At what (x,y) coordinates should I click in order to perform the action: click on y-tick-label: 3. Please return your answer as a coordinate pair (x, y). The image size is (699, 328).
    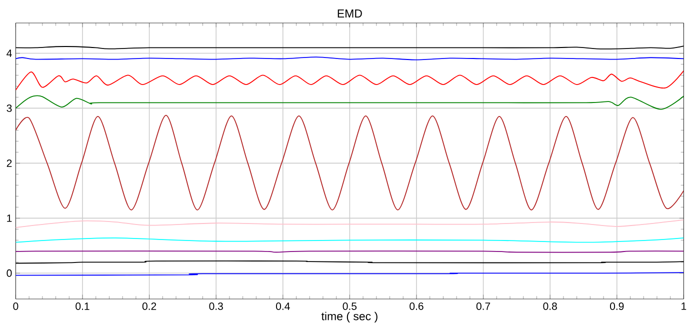
    Looking at the image, I should click on (9, 108).